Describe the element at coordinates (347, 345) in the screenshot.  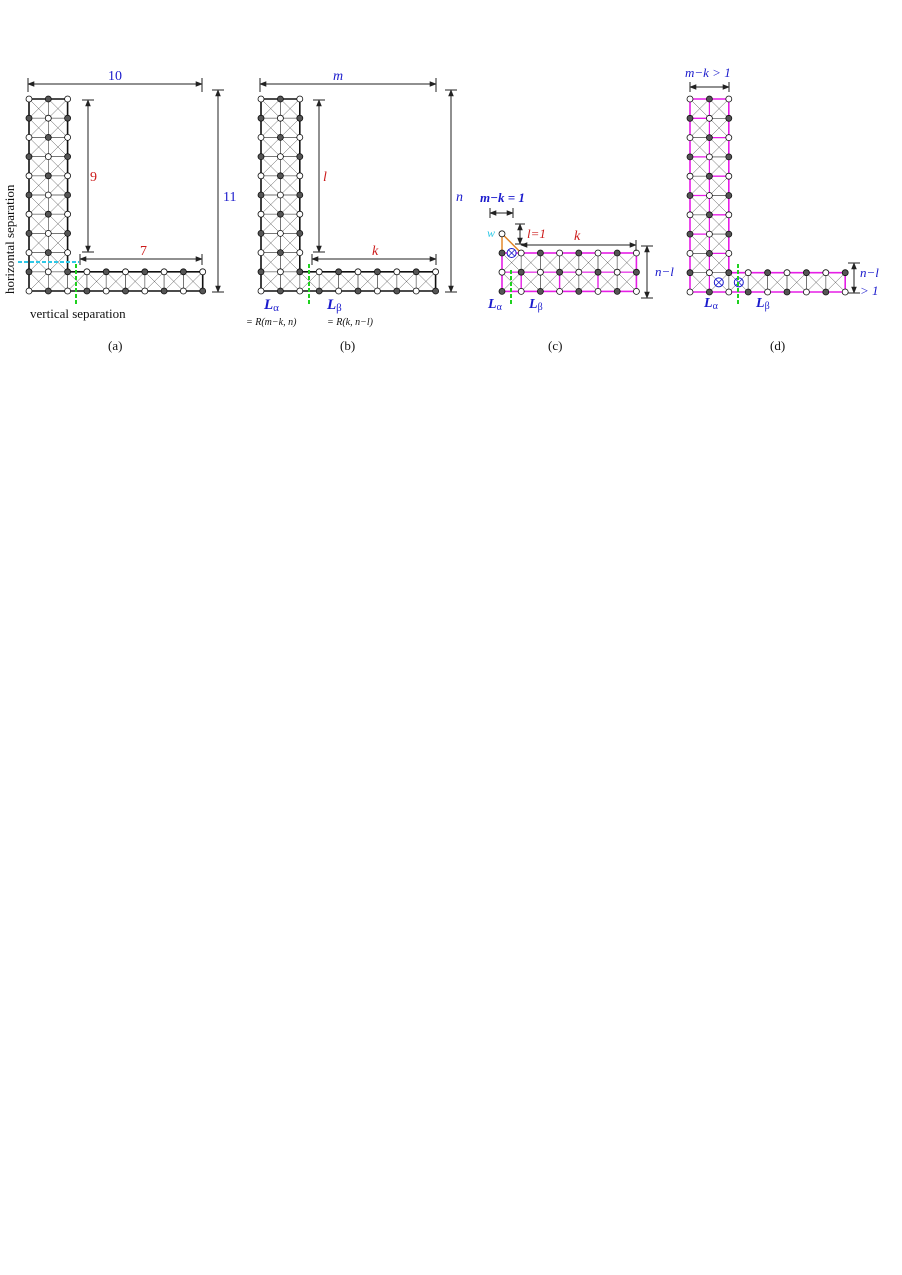
I see `panel-b-caption: (b)` at that location.